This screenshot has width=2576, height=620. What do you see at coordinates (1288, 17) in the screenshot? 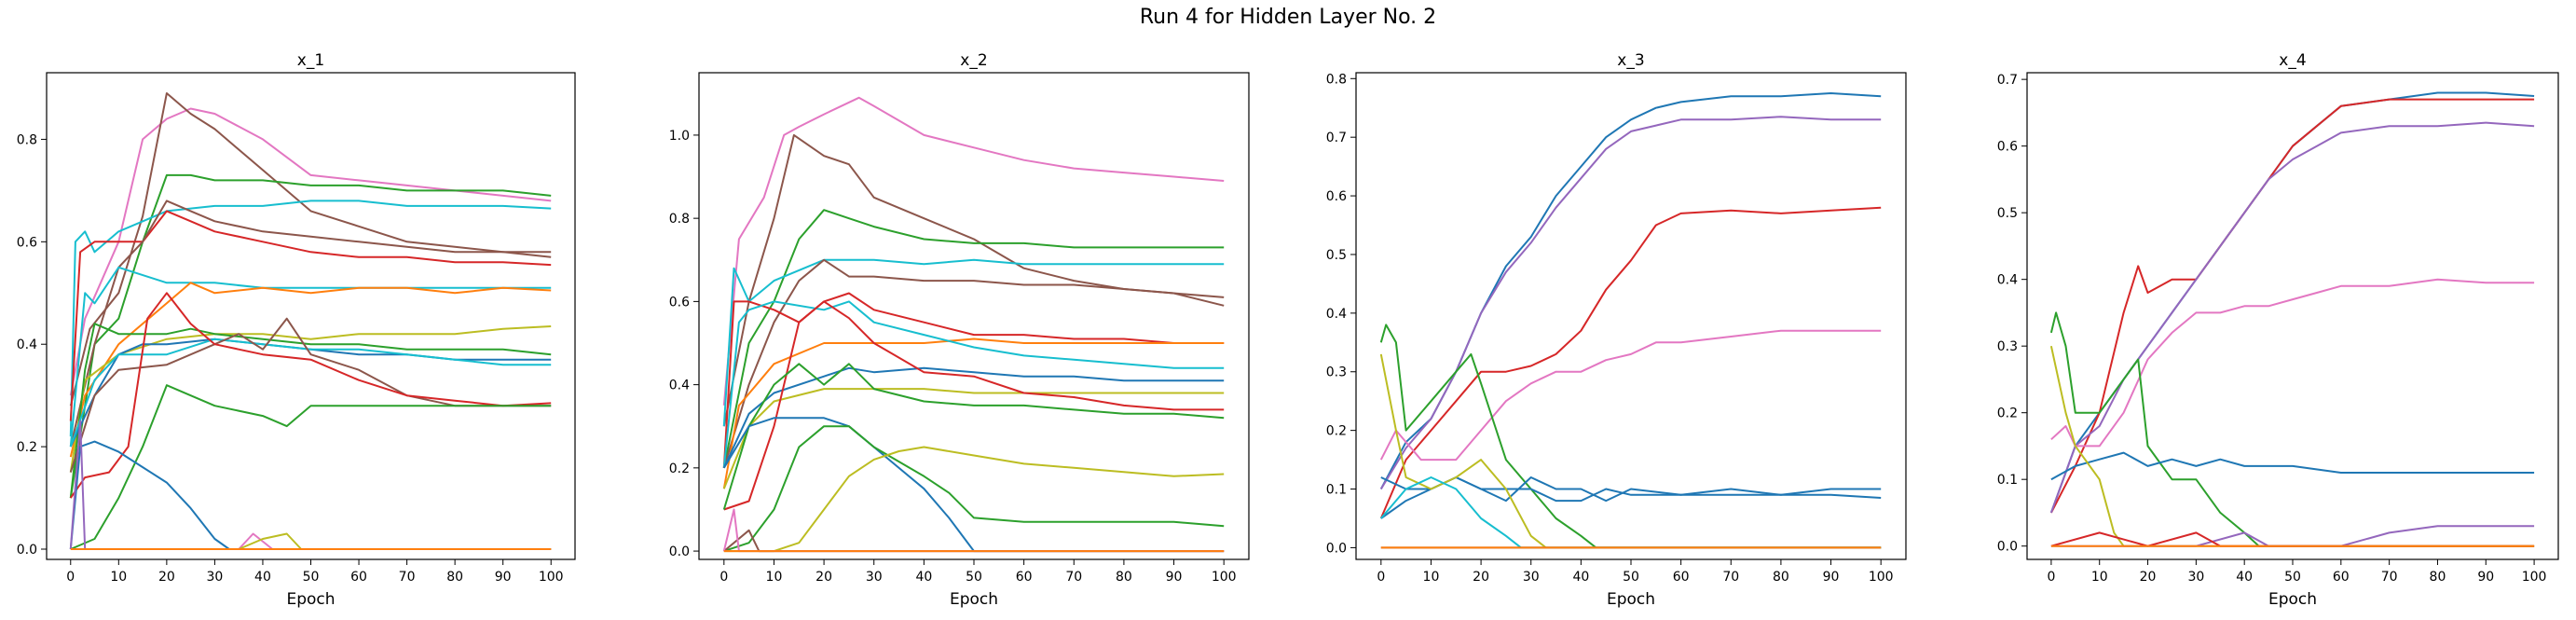
I see `figure-title: Run 4 for Hidden Layer No. 2` at bounding box center [1288, 17].